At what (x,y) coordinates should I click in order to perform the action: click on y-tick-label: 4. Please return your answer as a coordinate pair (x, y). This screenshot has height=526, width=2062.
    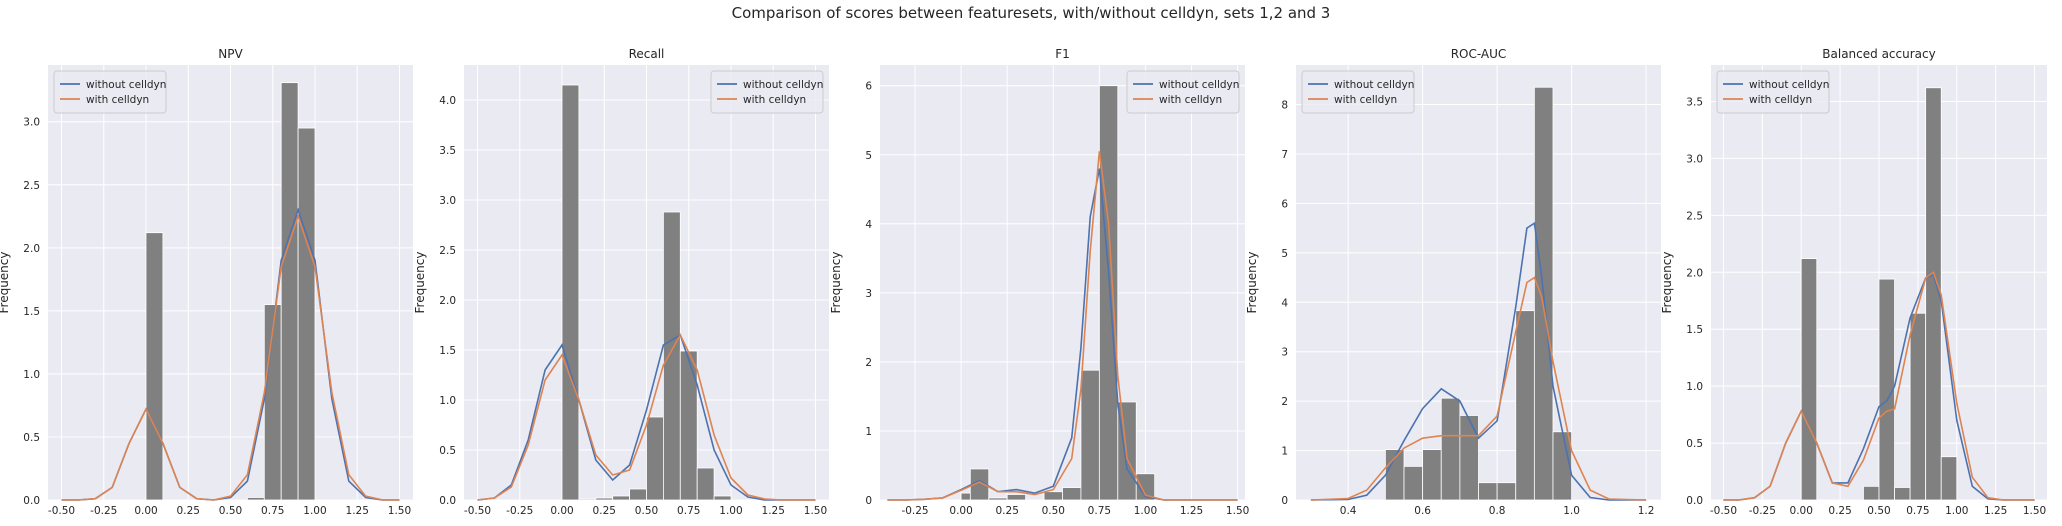
    Looking at the image, I should click on (868, 225).